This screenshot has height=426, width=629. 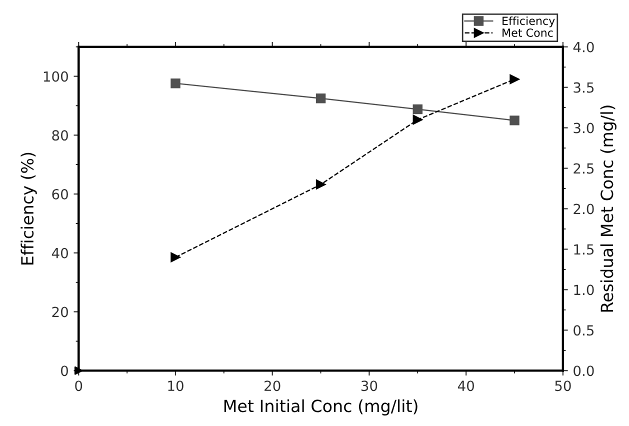 I want to click on y-tick-label: 60, so click(x=60, y=194).